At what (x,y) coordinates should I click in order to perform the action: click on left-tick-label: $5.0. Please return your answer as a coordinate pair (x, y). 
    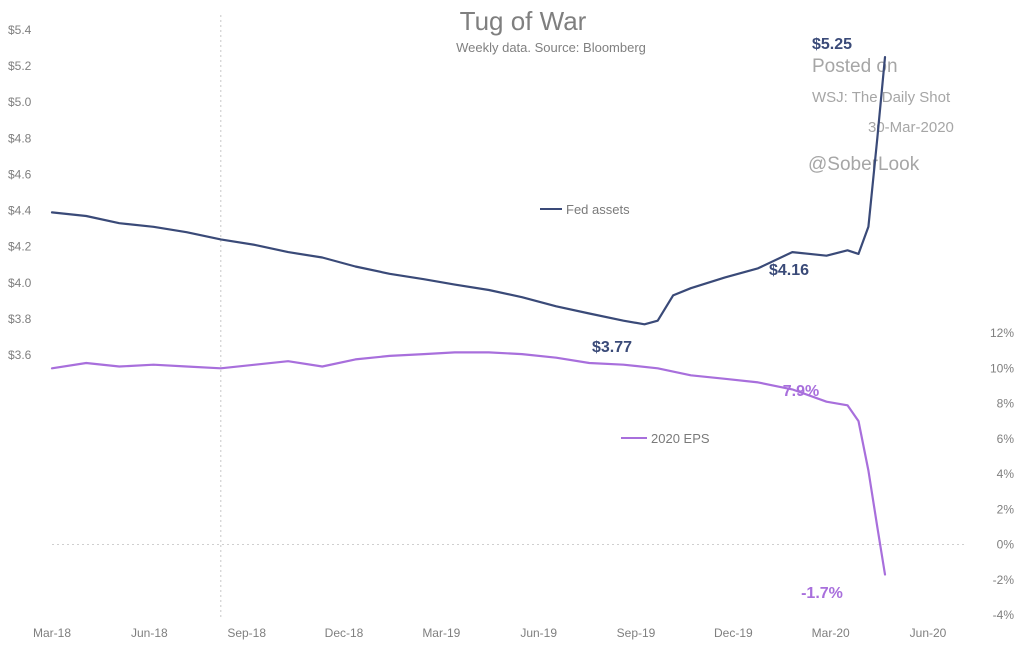
    Looking at the image, I should click on (20, 102).